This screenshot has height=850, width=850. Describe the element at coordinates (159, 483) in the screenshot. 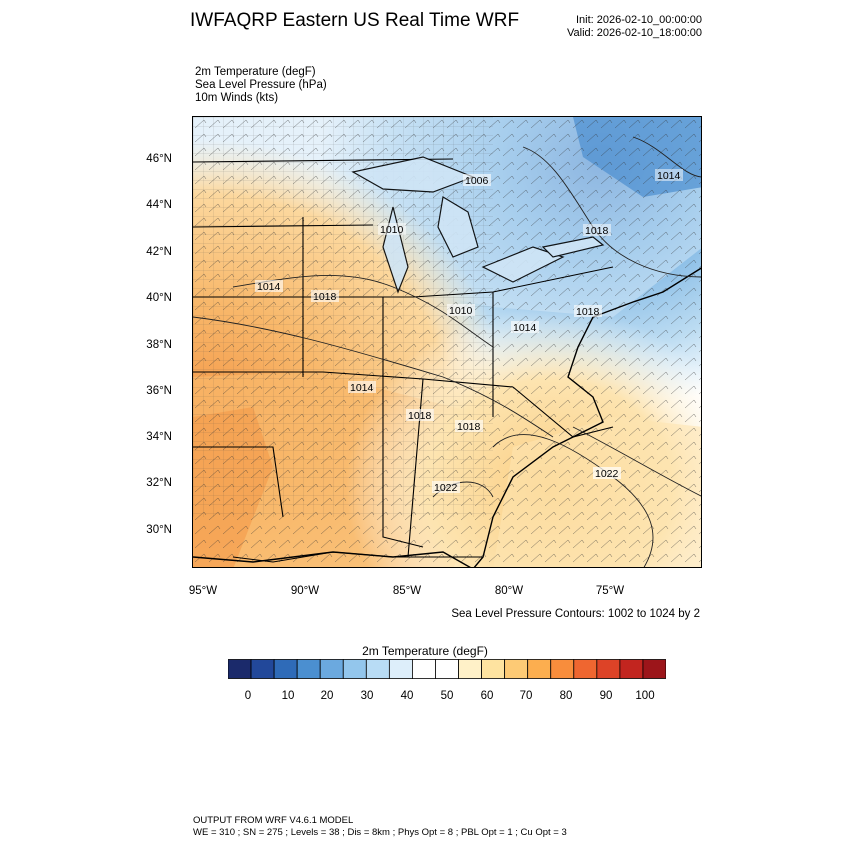

I see `lat-label: 32°N` at that location.